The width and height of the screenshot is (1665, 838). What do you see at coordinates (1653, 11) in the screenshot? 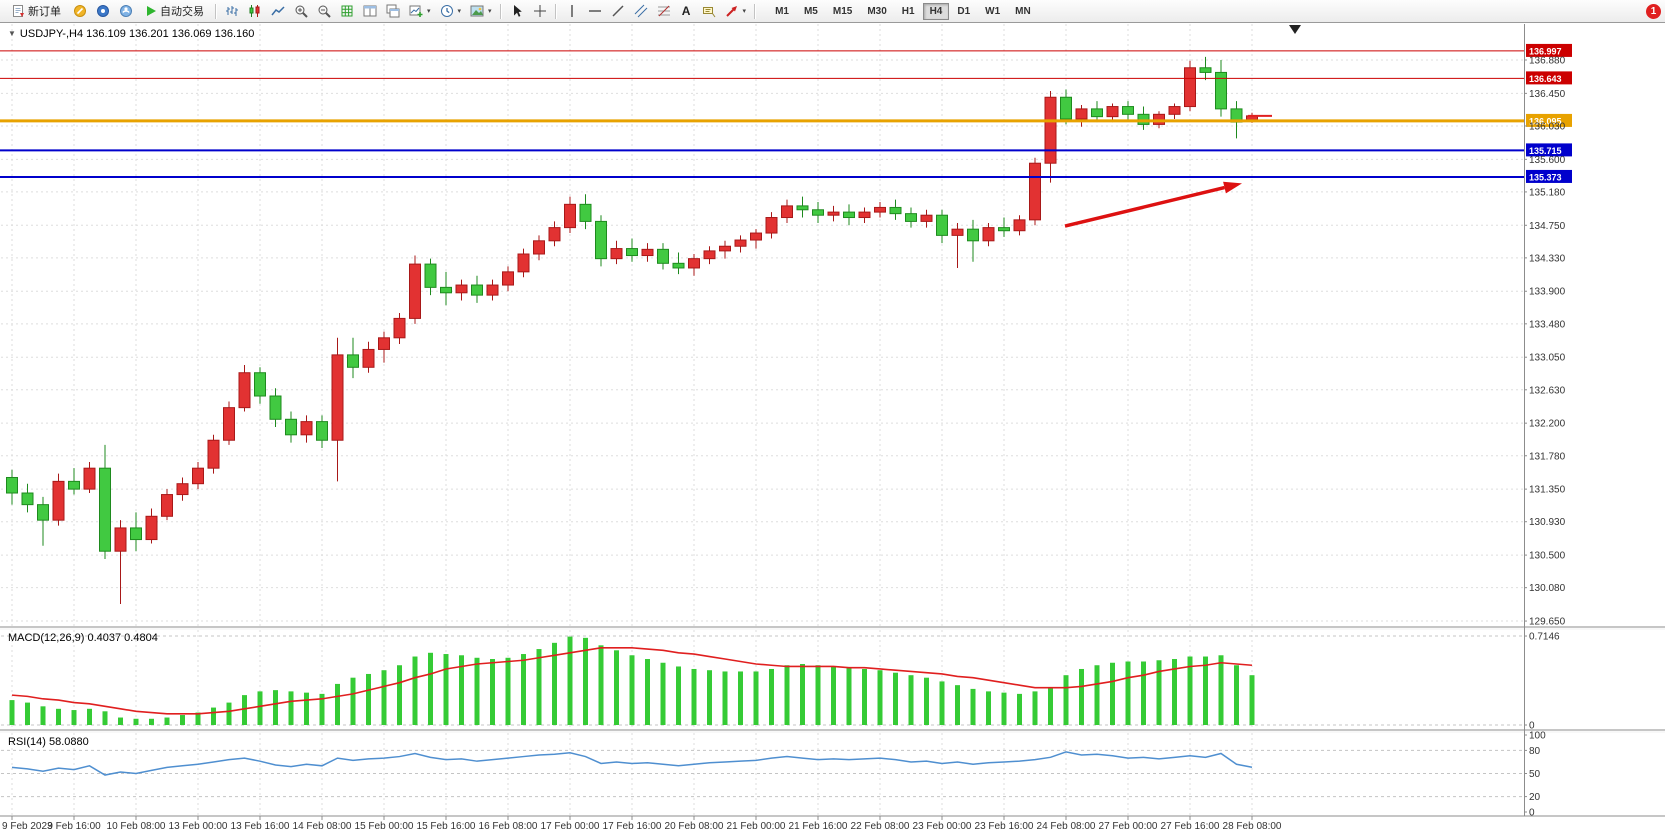
I see `notification-badge: 1` at bounding box center [1653, 11].